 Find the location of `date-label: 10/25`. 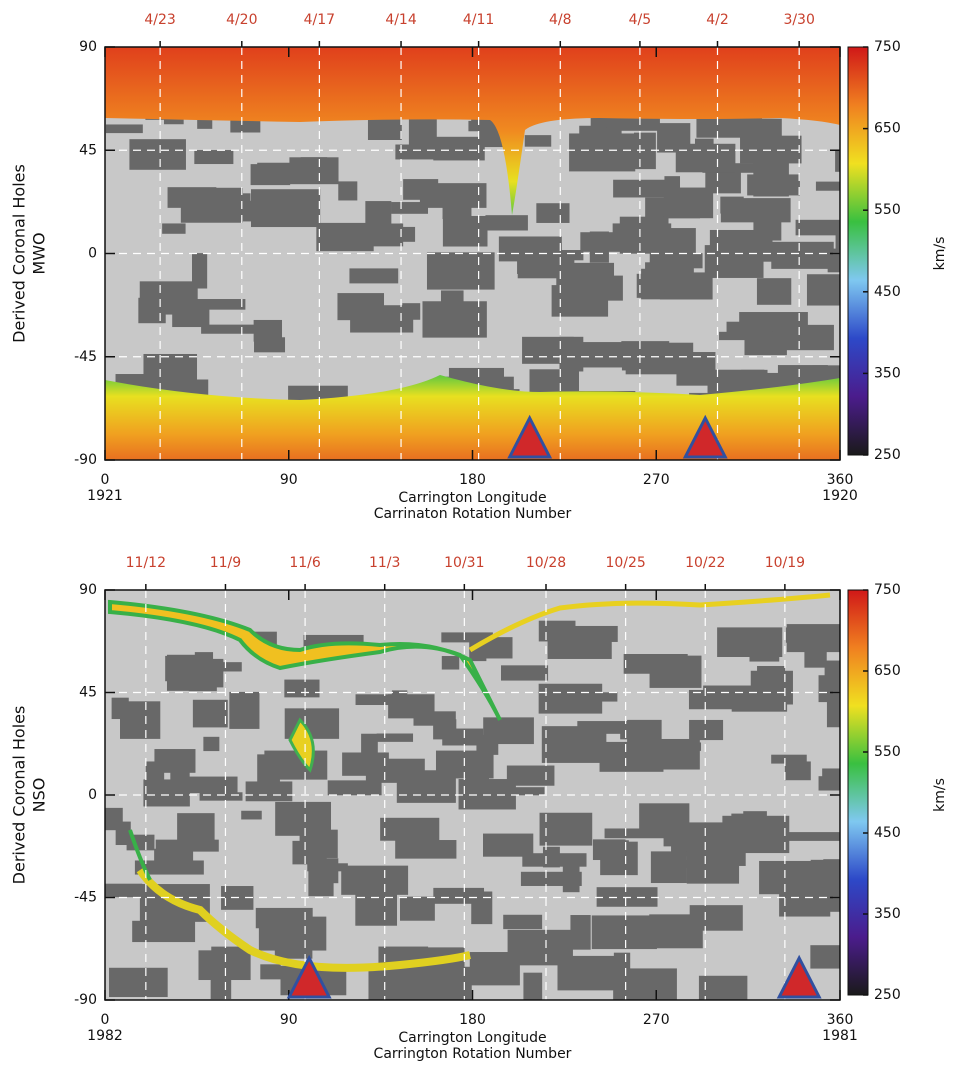

date-label: 10/25 is located at coordinates (625, 563).